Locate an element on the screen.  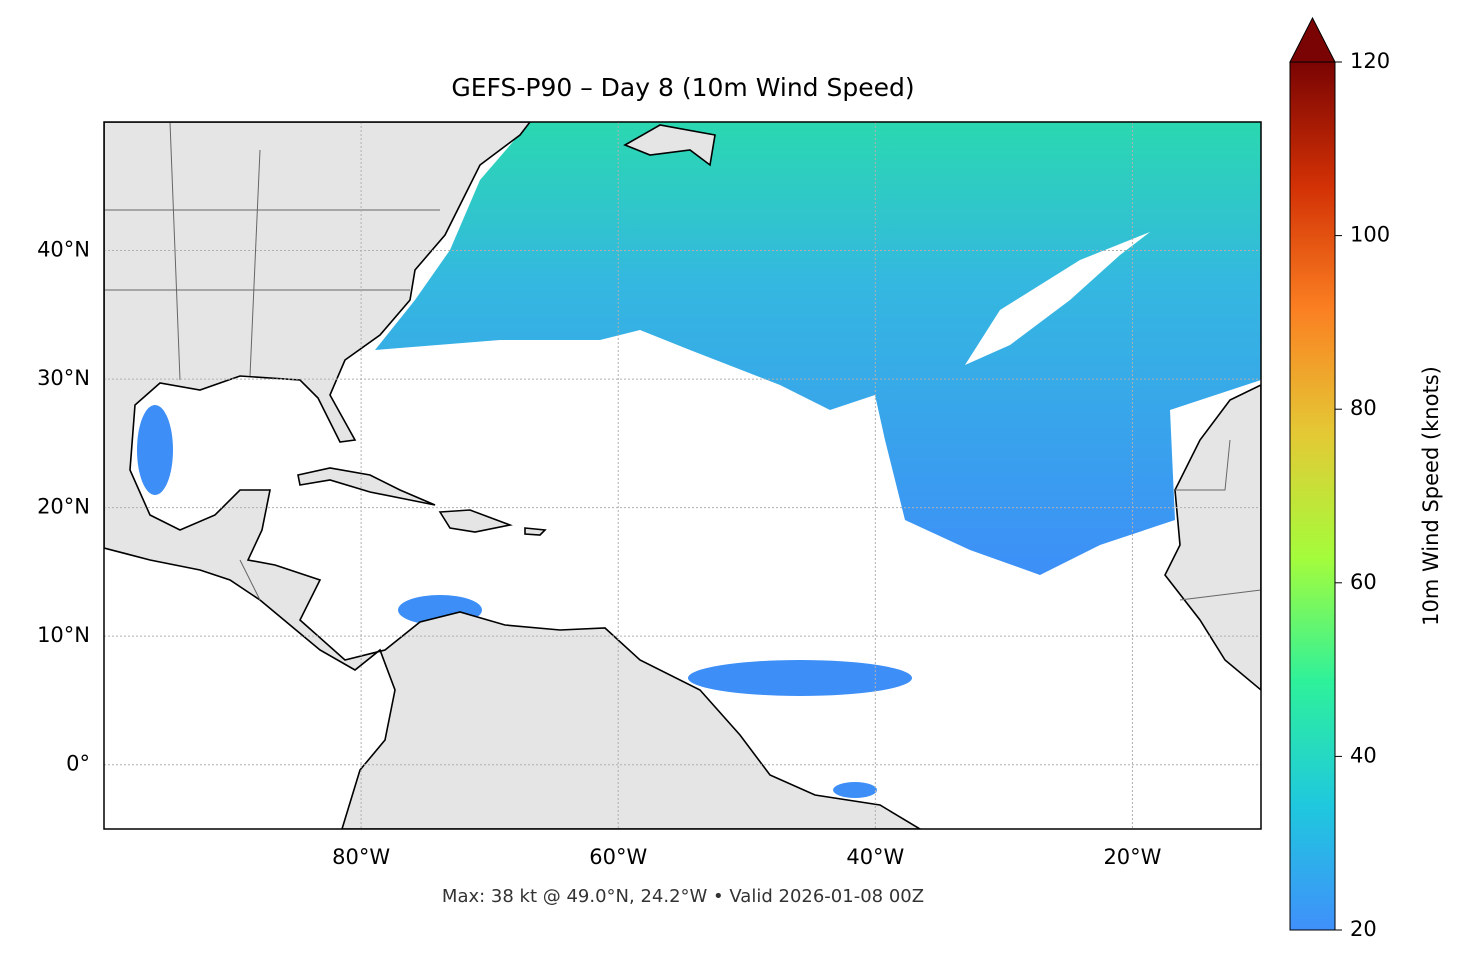
y-tick-label: 20°N is located at coordinates (63, 507).